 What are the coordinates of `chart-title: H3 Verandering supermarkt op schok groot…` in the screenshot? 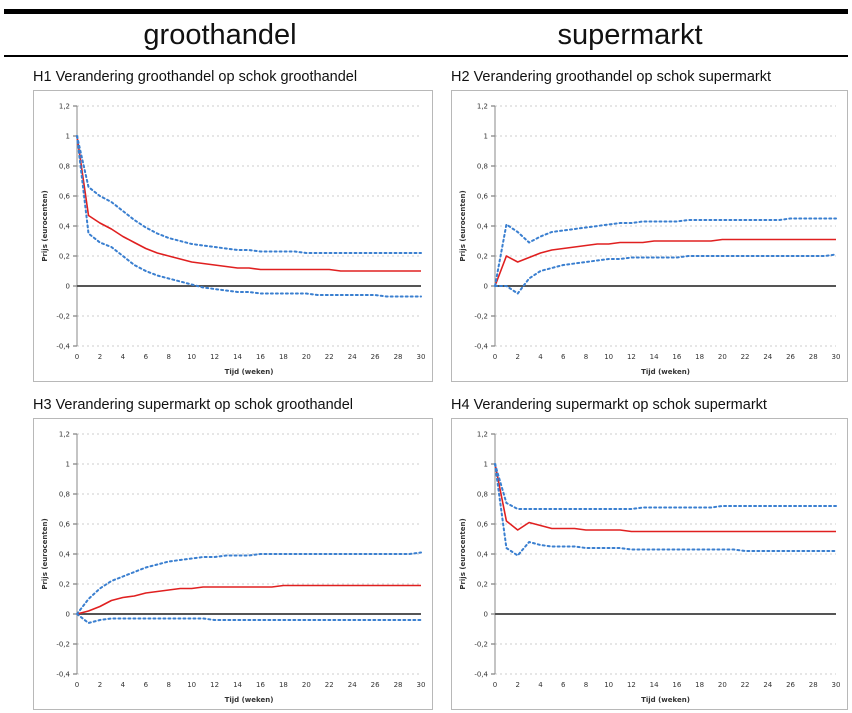 It's located at (193, 405).